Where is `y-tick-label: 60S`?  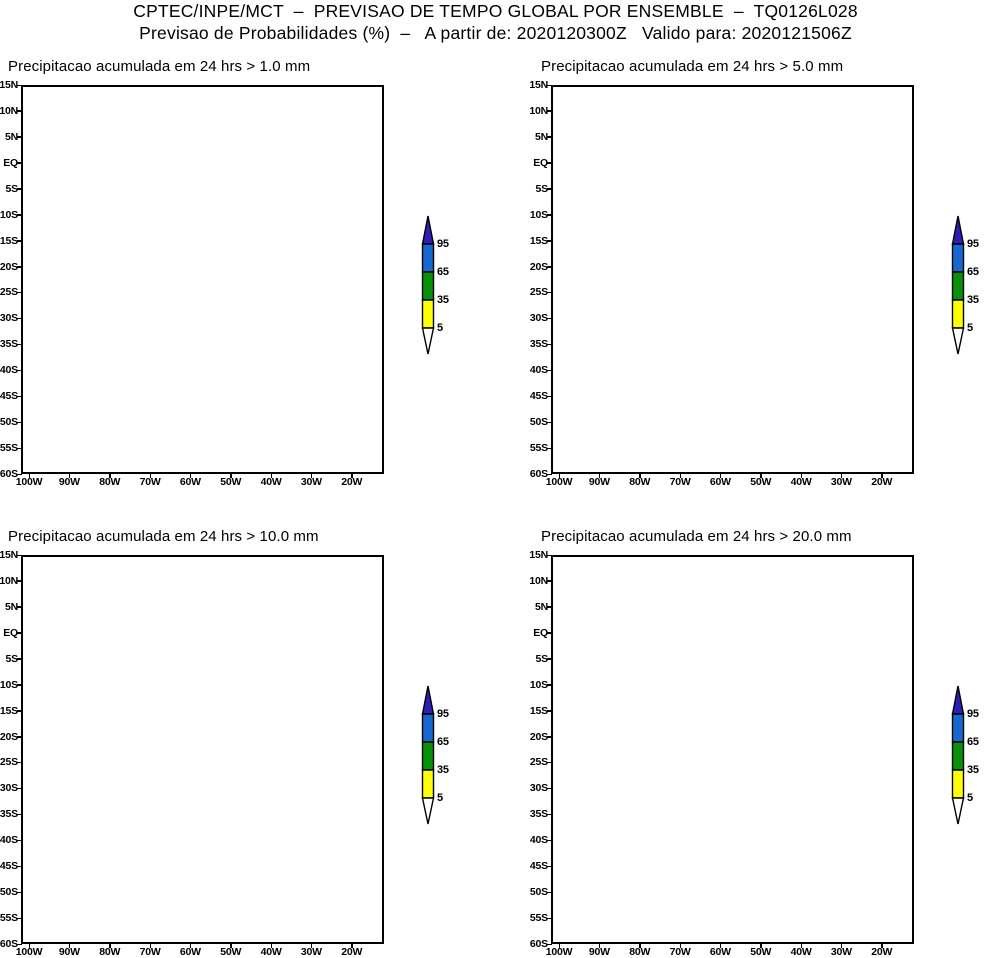
y-tick-label: 60S is located at coordinates (9, 474).